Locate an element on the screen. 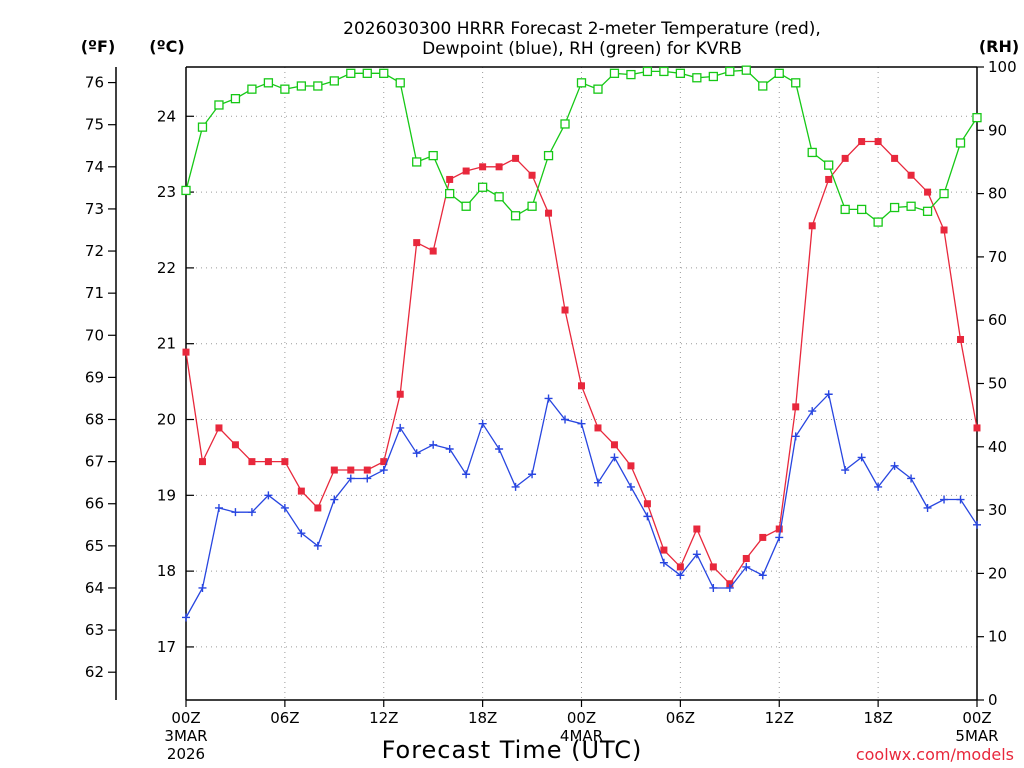 The height and width of the screenshot is (768, 1024). chart-title-line2: Dewpoint (blue), RH (green) for KVRB is located at coordinates (582, 49).